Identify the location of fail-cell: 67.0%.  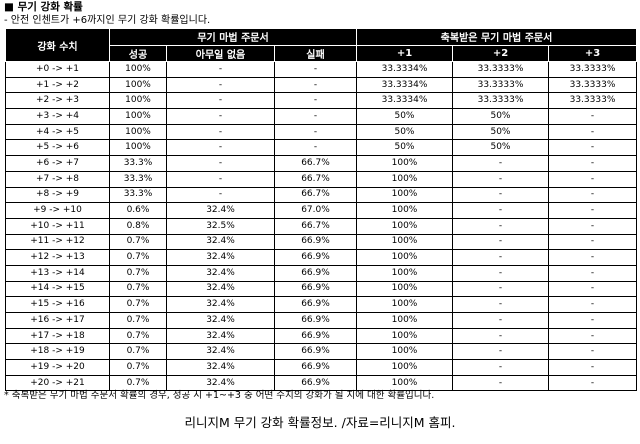
(315, 210).